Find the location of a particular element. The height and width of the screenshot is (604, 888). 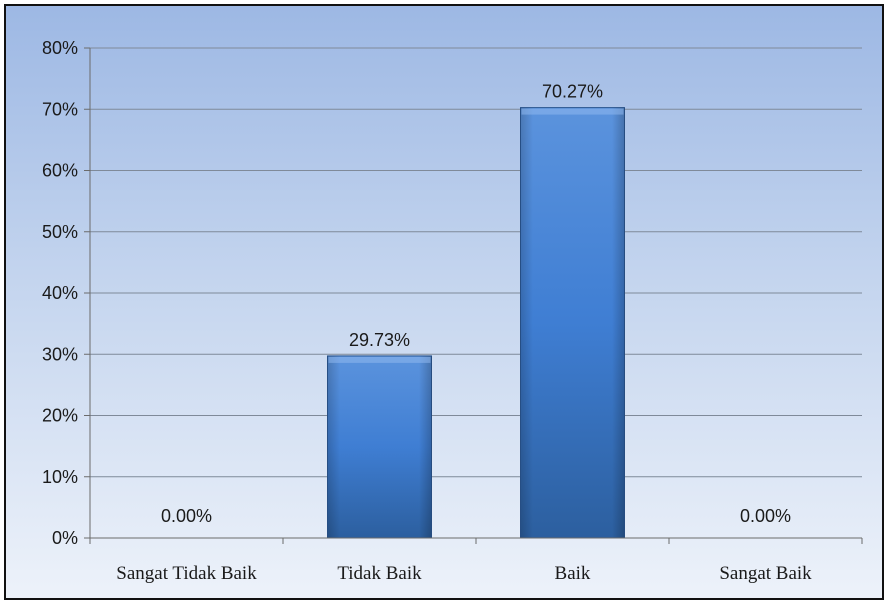

data-label: 70.27% is located at coordinates (572, 92).